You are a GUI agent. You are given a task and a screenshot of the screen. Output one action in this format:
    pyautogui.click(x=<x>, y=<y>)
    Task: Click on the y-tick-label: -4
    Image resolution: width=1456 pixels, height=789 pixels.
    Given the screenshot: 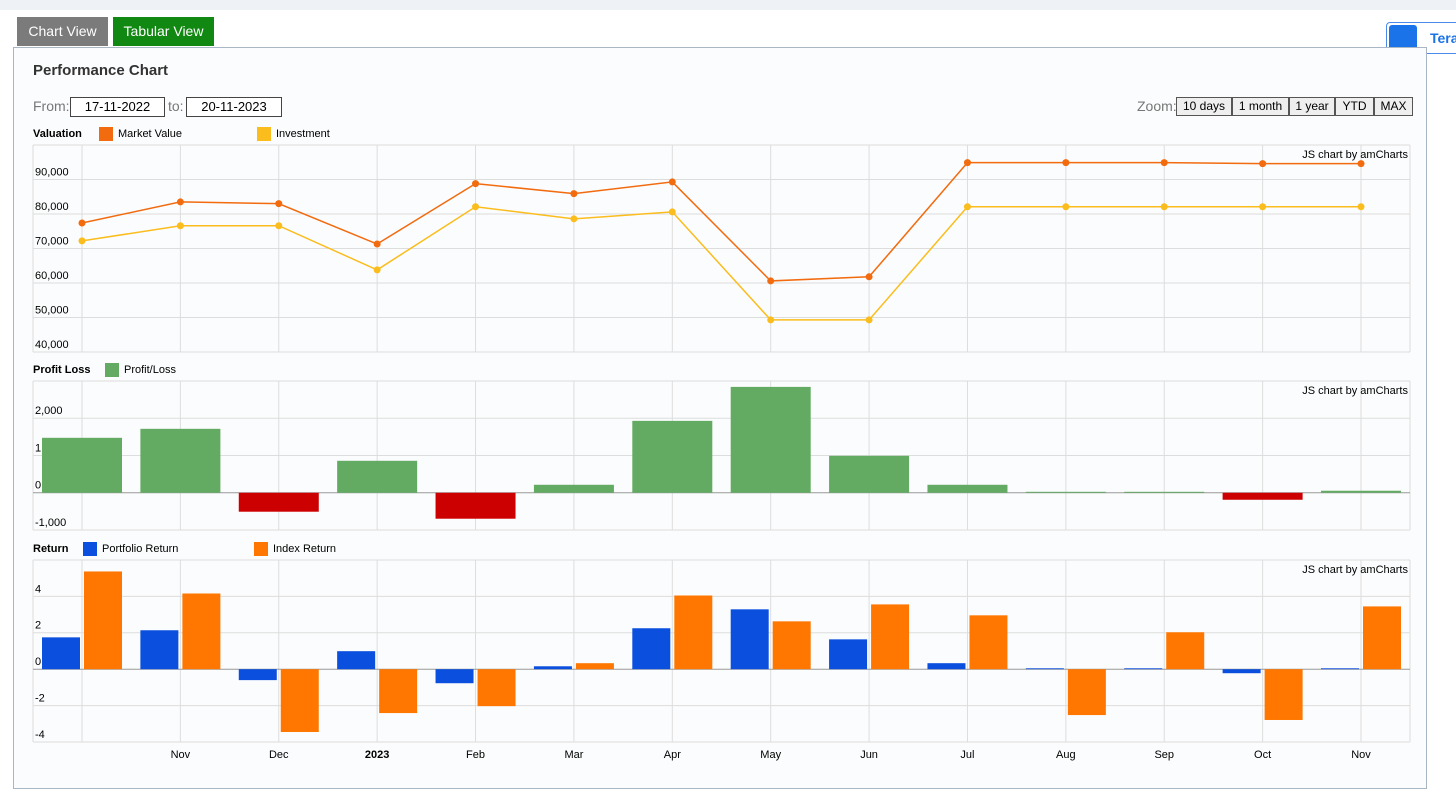 What is the action you would take?
    pyautogui.click(x=40, y=735)
    